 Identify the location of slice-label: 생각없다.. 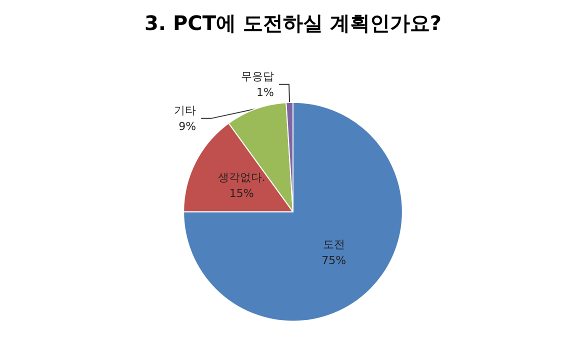
(242, 177).